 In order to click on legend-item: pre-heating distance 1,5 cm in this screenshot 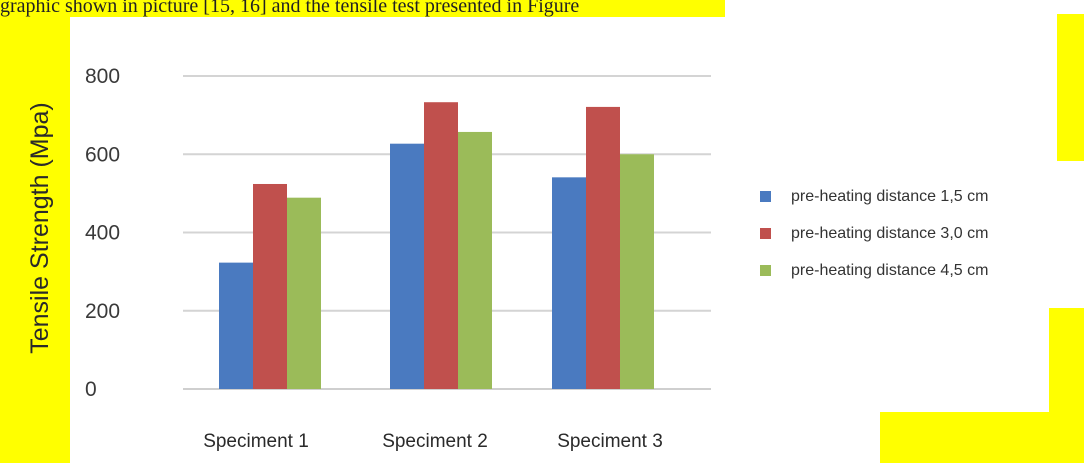, I will do `click(874, 196)`.